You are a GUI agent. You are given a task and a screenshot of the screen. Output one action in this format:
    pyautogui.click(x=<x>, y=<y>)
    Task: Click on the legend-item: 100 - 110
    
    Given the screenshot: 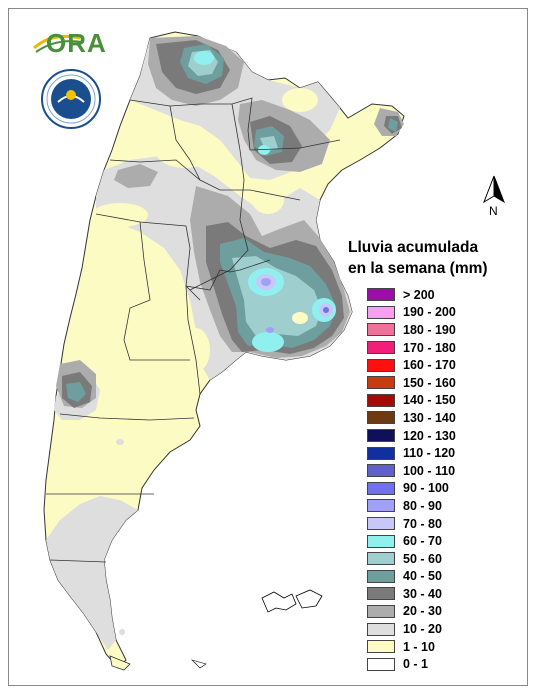 What is the action you would take?
    pyautogui.click(x=442, y=471)
    